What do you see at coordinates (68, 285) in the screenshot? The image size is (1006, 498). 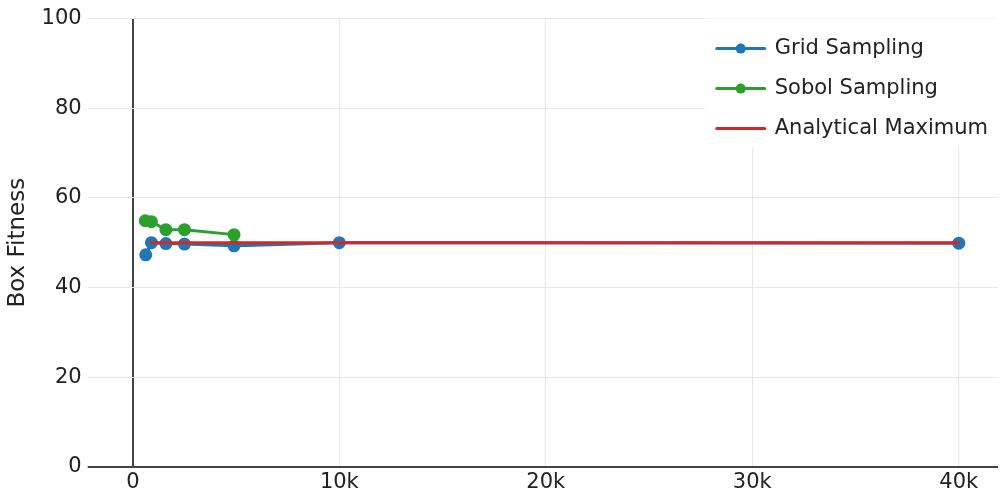 I see `y-tick-label: 40` at bounding box center [68, 285].